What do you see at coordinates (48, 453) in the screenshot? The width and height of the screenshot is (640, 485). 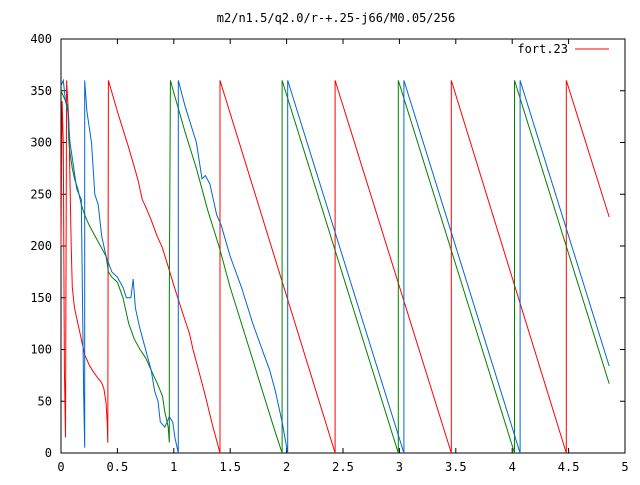 I see `y-tick-label: 0` at bounding box center [48, 453].